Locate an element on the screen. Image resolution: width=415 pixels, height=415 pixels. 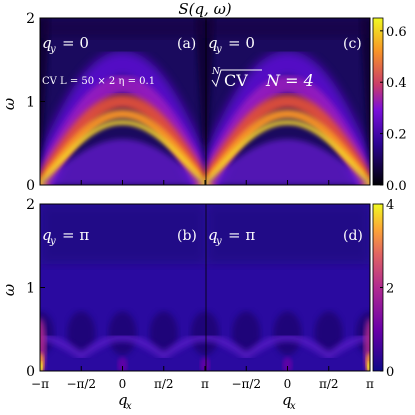
panel-c-annotation: N CV N = 4 is located at coordinates (262, 78).